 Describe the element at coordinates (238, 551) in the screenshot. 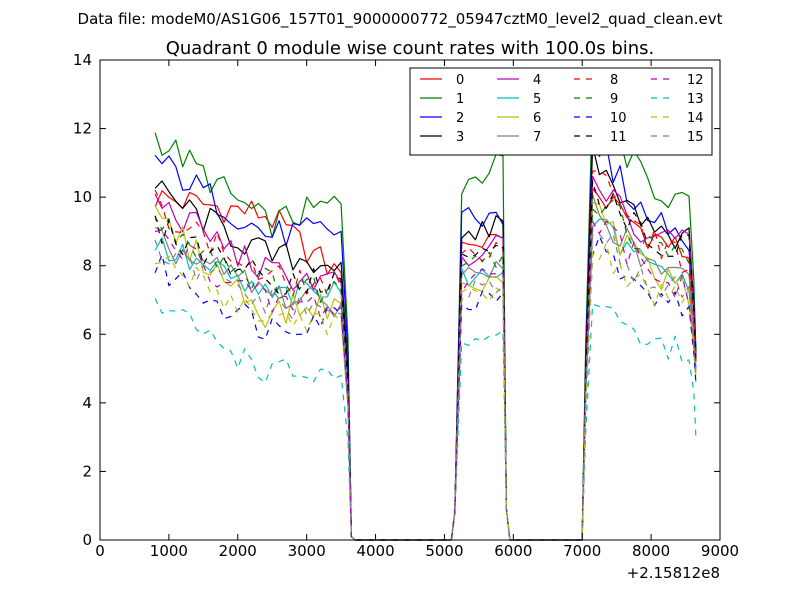

I see `x-tick-label: 2000` at that location.